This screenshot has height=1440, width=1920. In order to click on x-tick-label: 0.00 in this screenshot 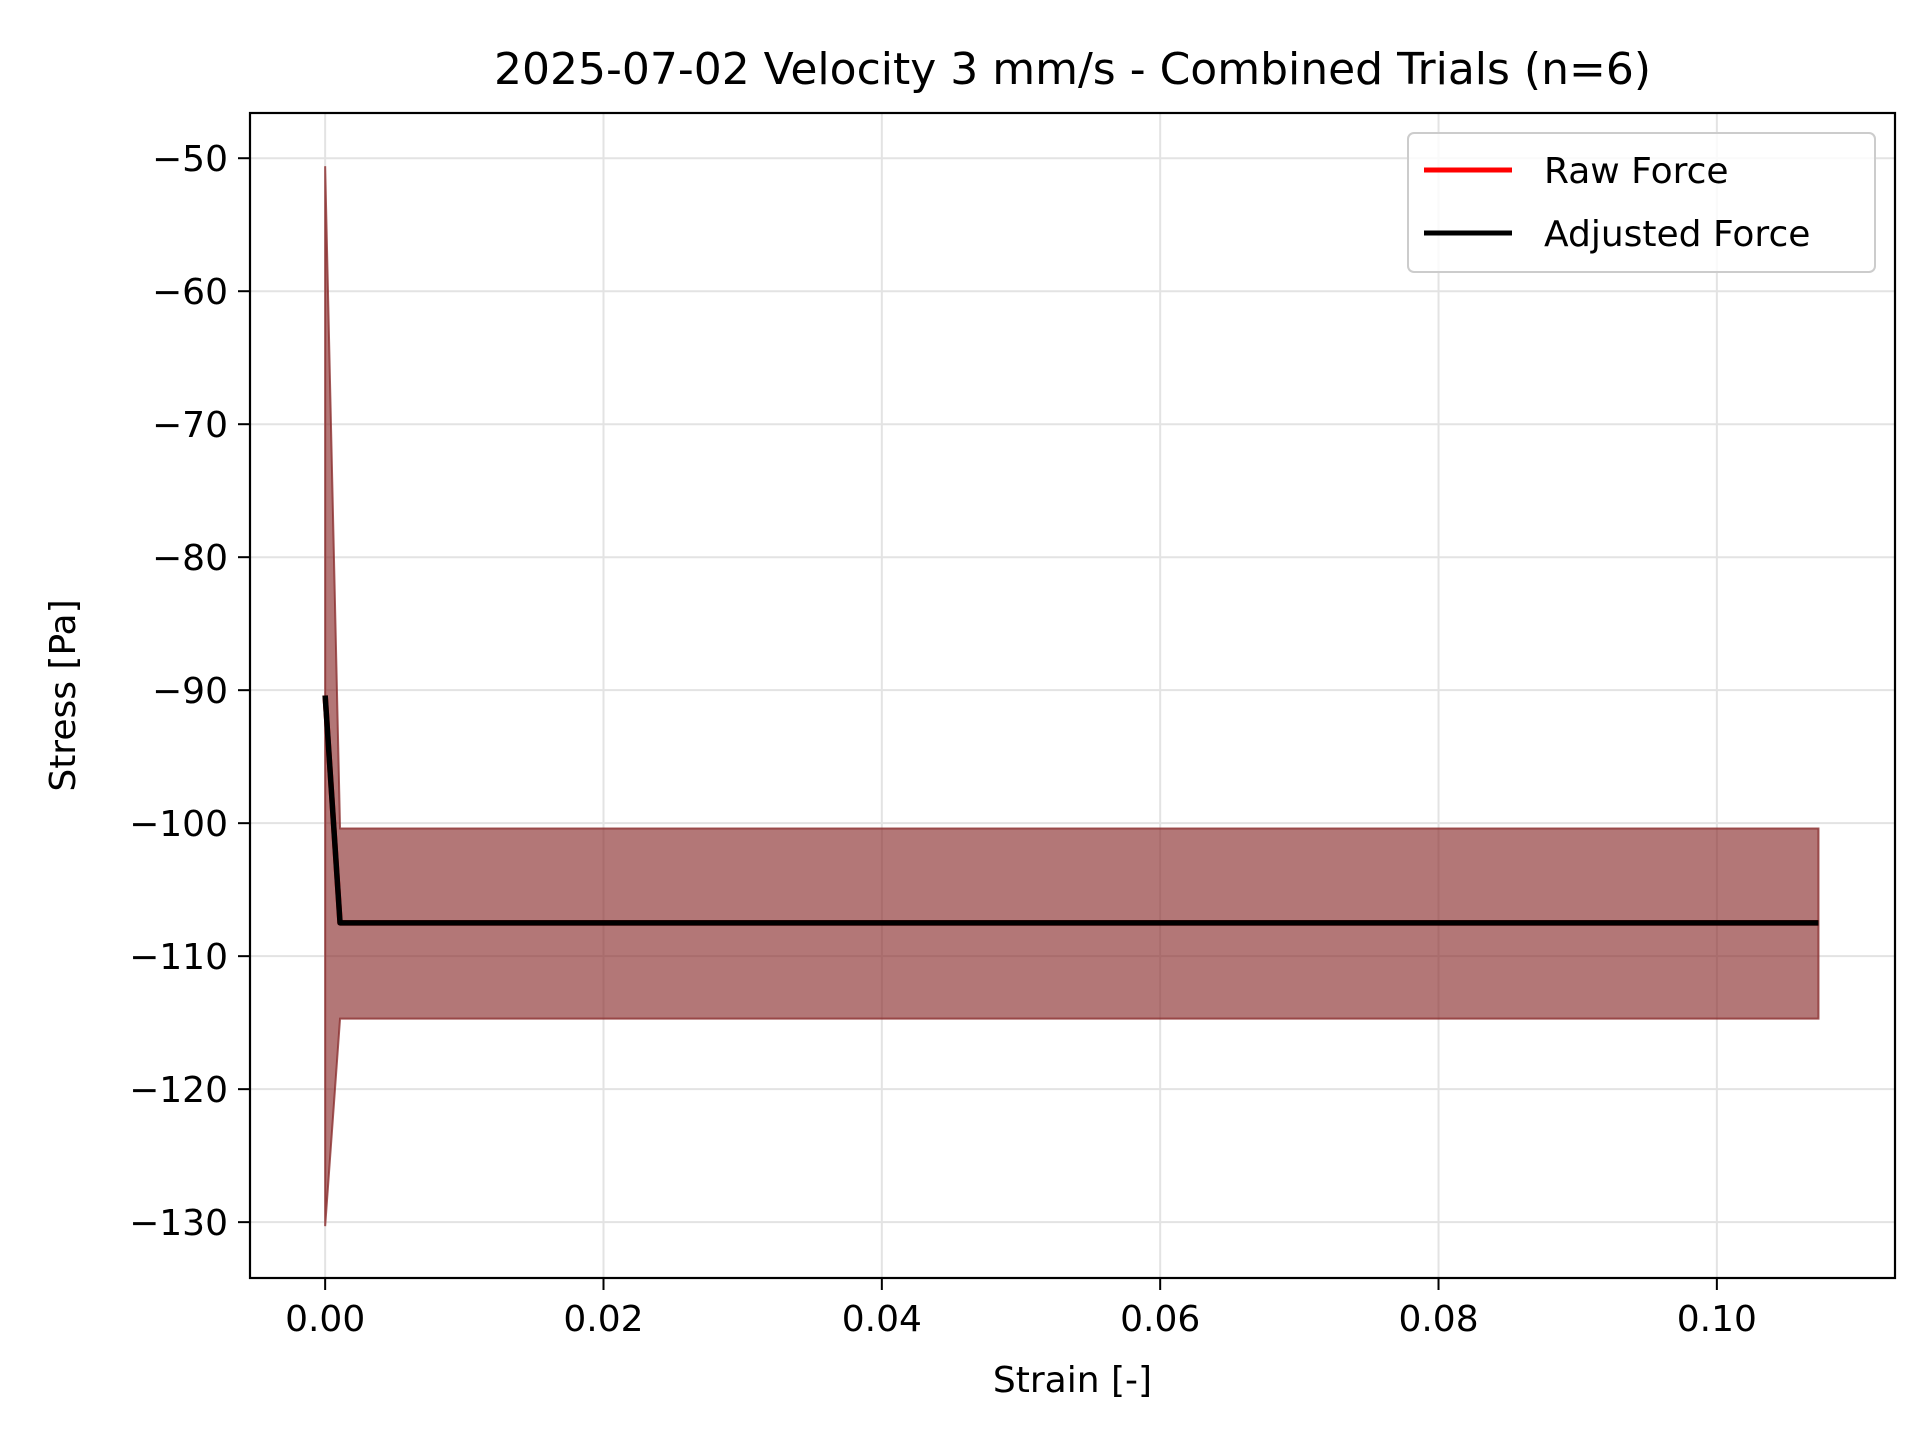, I will do `click(325, 1319)`.